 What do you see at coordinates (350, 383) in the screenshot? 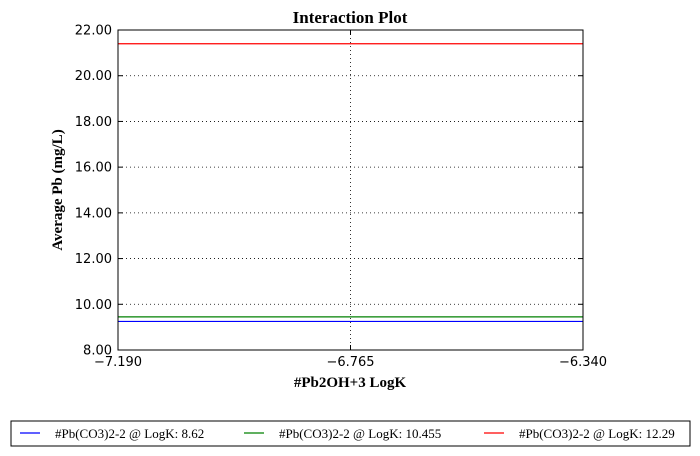
I see `x-axis-label: #Pb2OH+3 LogK` at bounding box center [350, 383].